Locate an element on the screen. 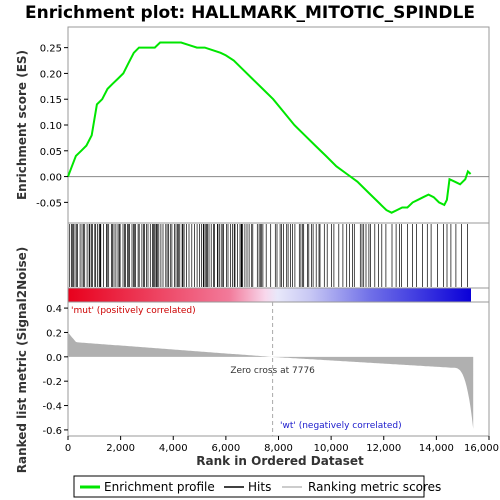 The image size is (500, 500). x-tick-label: 8,000 is located at coordinates (278, 448).